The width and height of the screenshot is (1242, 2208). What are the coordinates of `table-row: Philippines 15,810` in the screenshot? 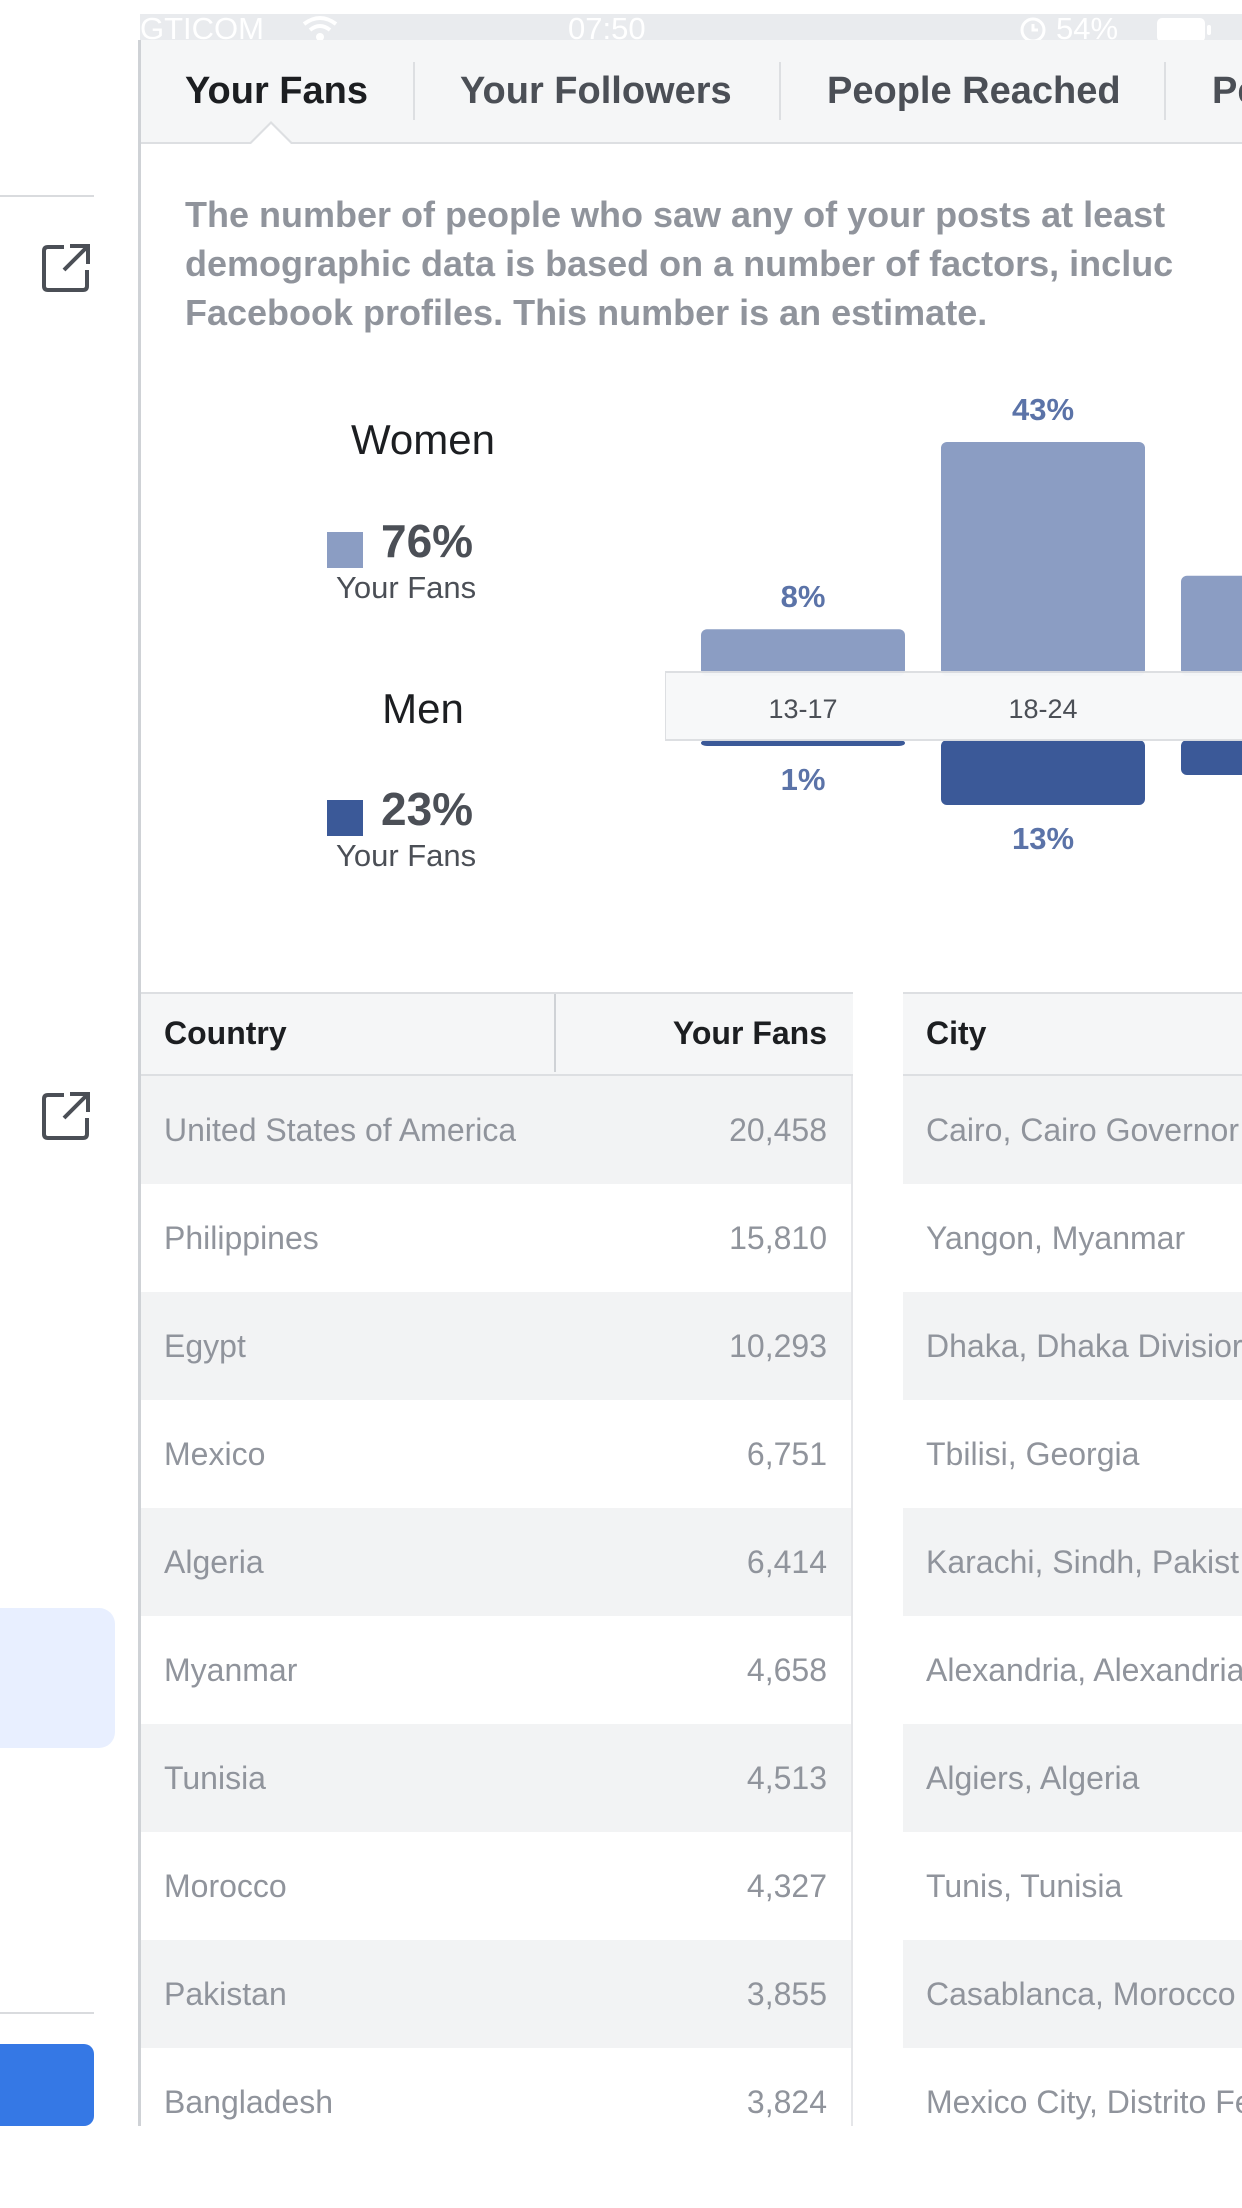 It's located at (497, 1238).